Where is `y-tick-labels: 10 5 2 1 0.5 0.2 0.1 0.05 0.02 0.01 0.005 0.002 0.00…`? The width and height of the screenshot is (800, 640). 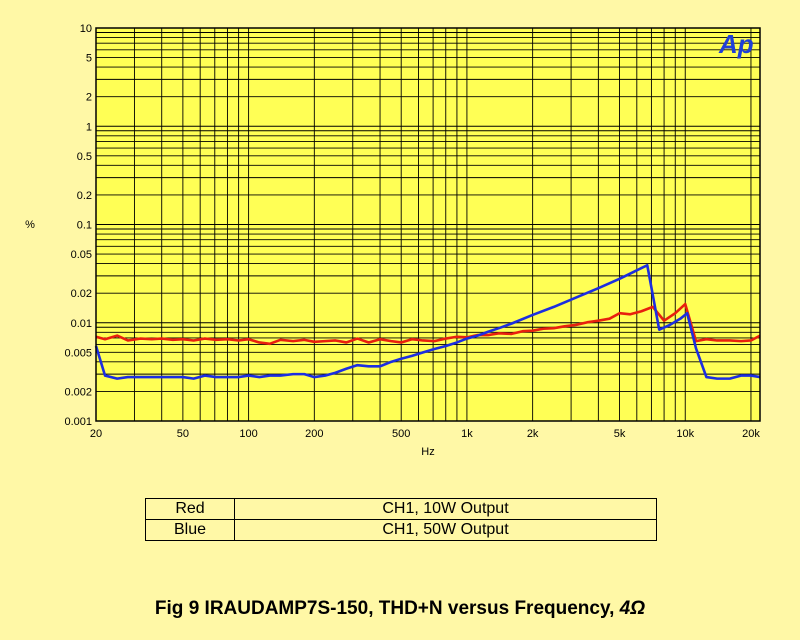 y-tick-labels: 10 5 2 1 0.5 0.2 0.1 0.05 0.02 0.01 0.005 0.002 0.00… is located at coordinates (78, 225).